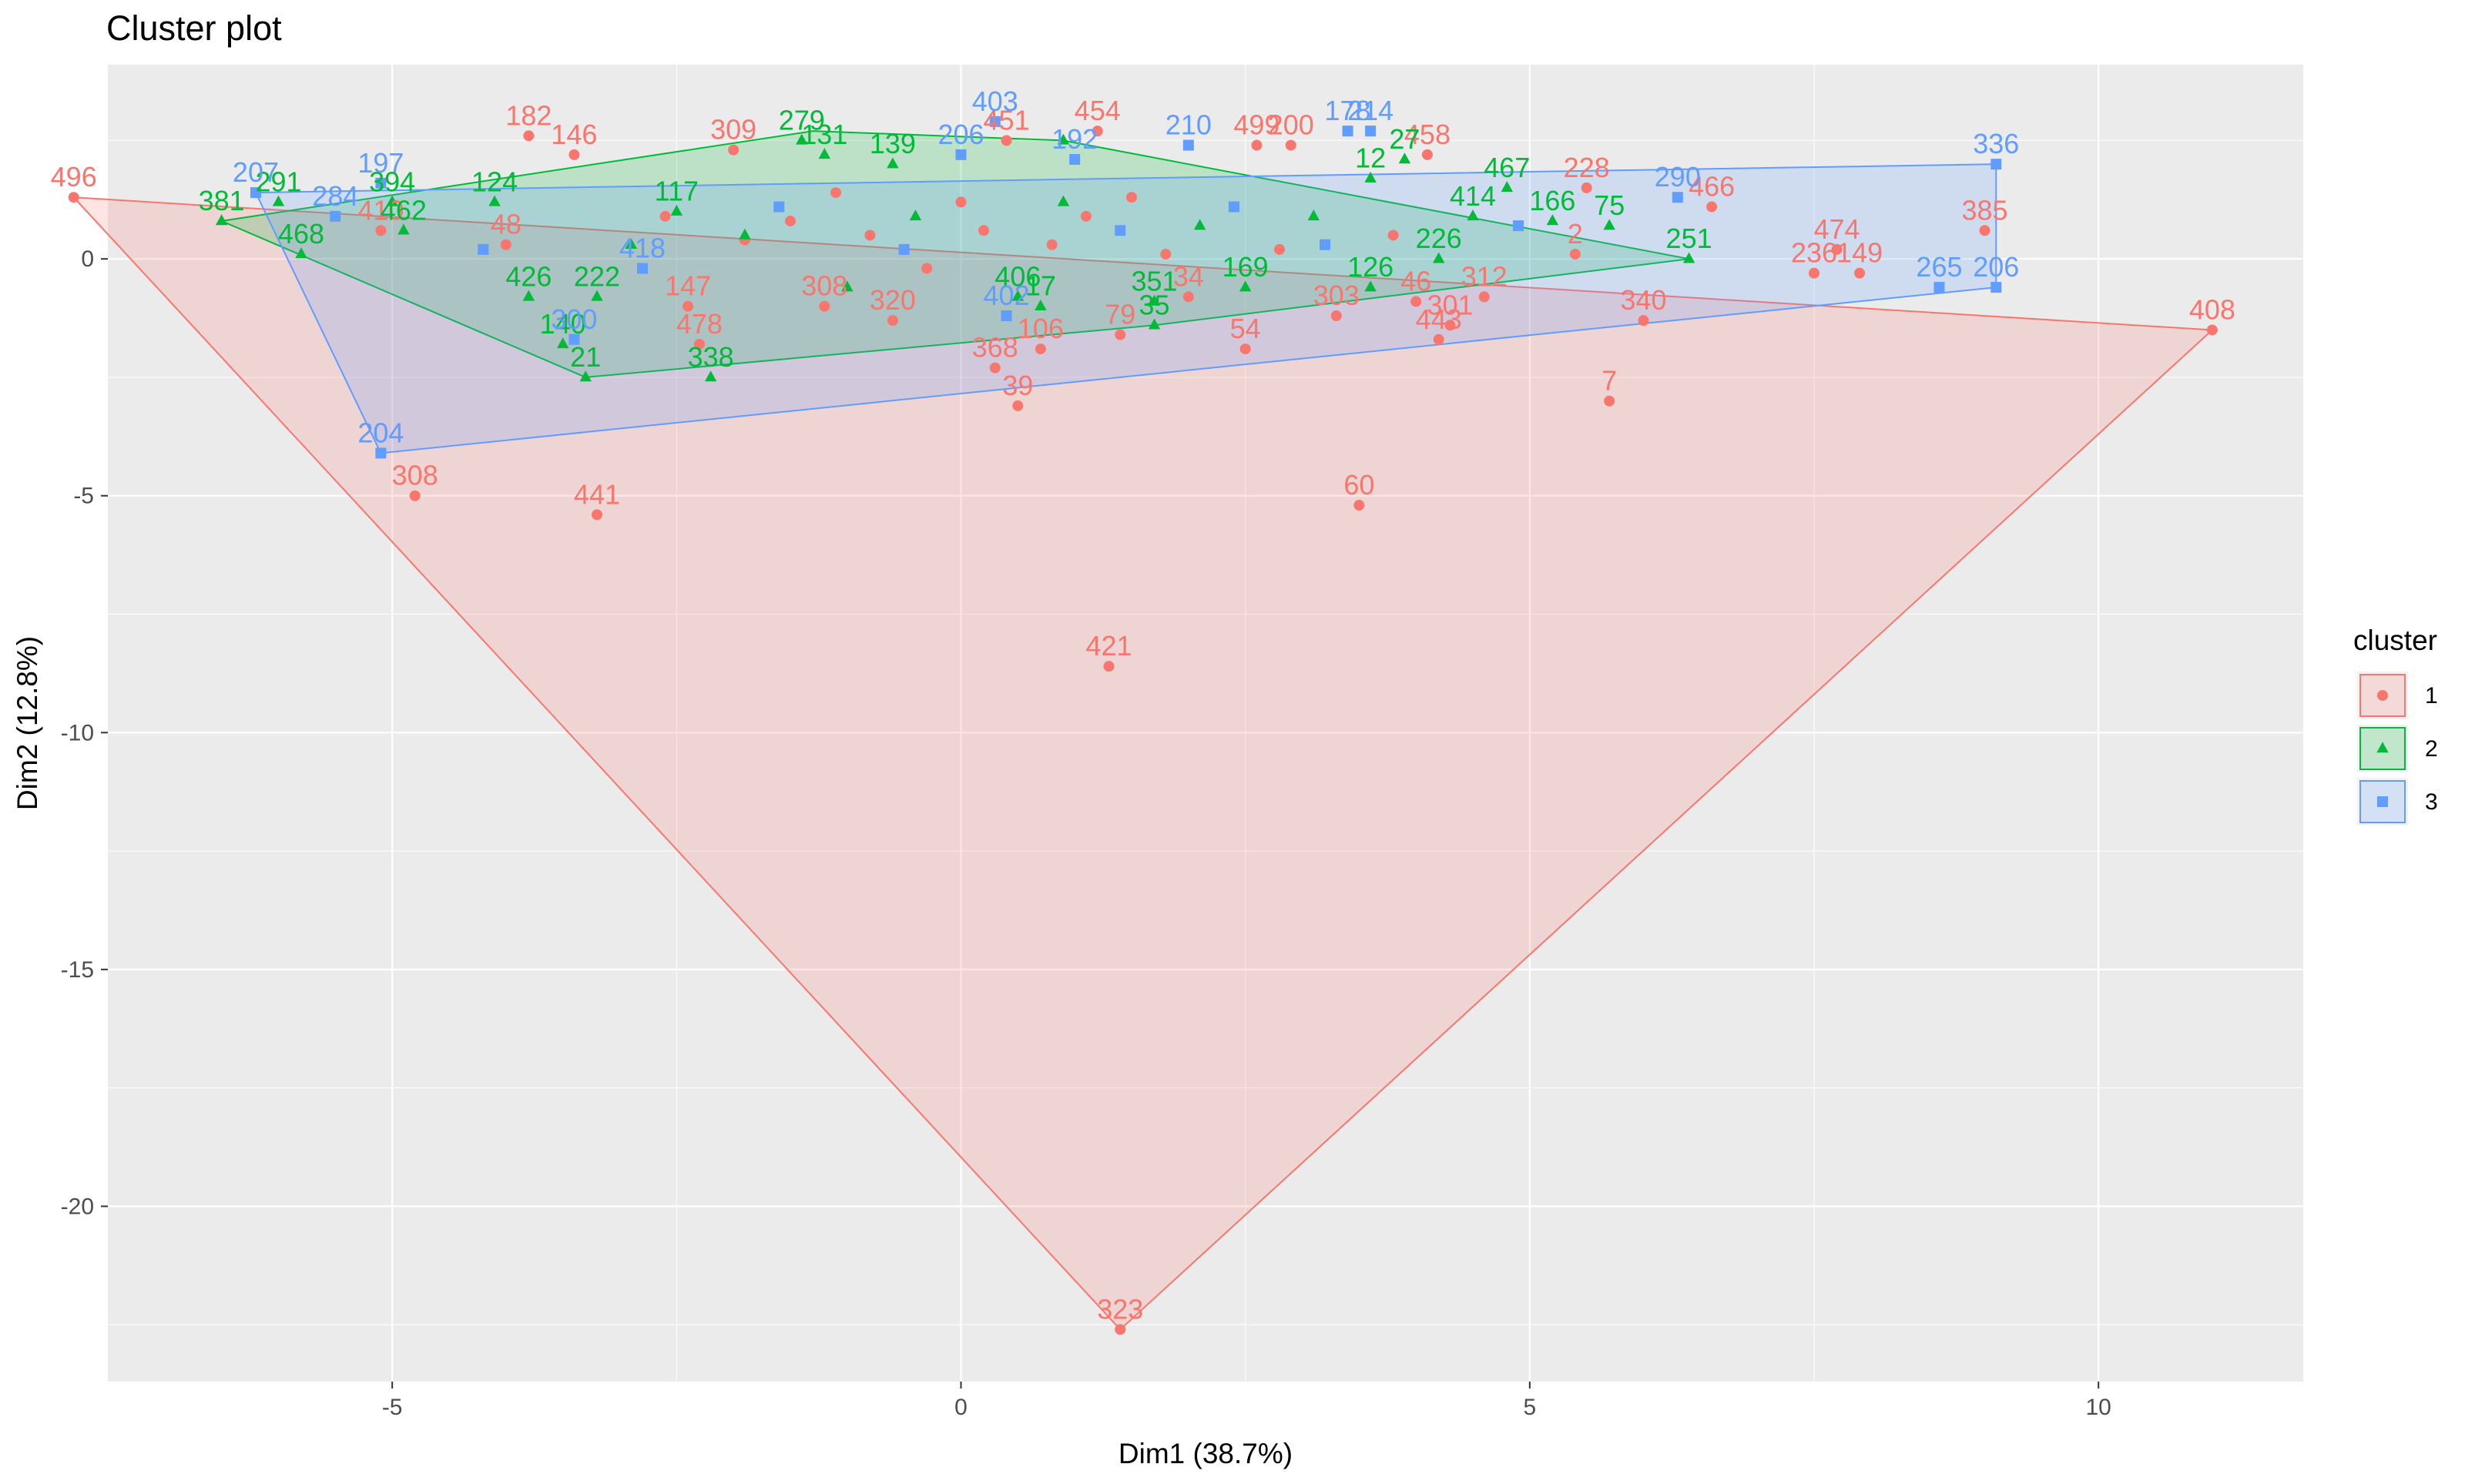 The width and height of the screenshot is (2465, 1484). I want to click on point-label: 426, so click(528, 276).